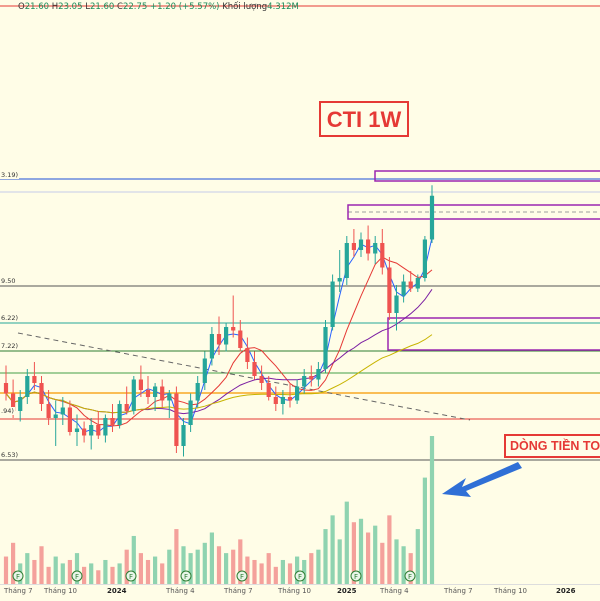 This screenshot has height=601, width=600. What do you see at coordinates (245, 7) in the screenshot?
I see `volume-key: Khối lượng` at bounding box center [245, 7].